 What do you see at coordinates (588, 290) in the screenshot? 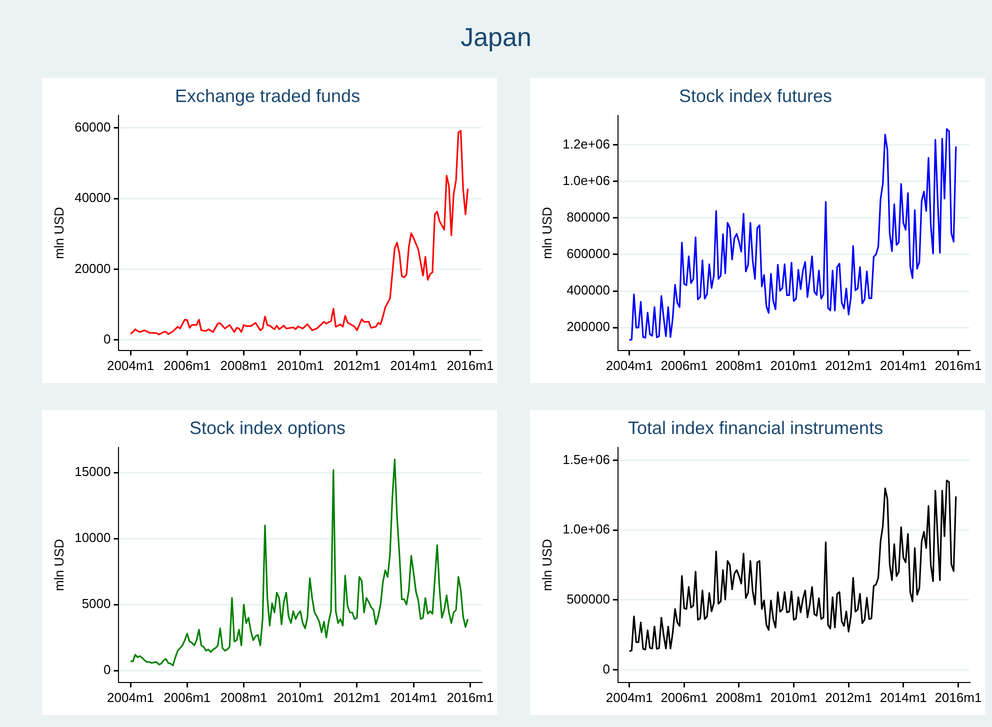
I see `y-tick-label: 400000` at bounding box center [588, 290].